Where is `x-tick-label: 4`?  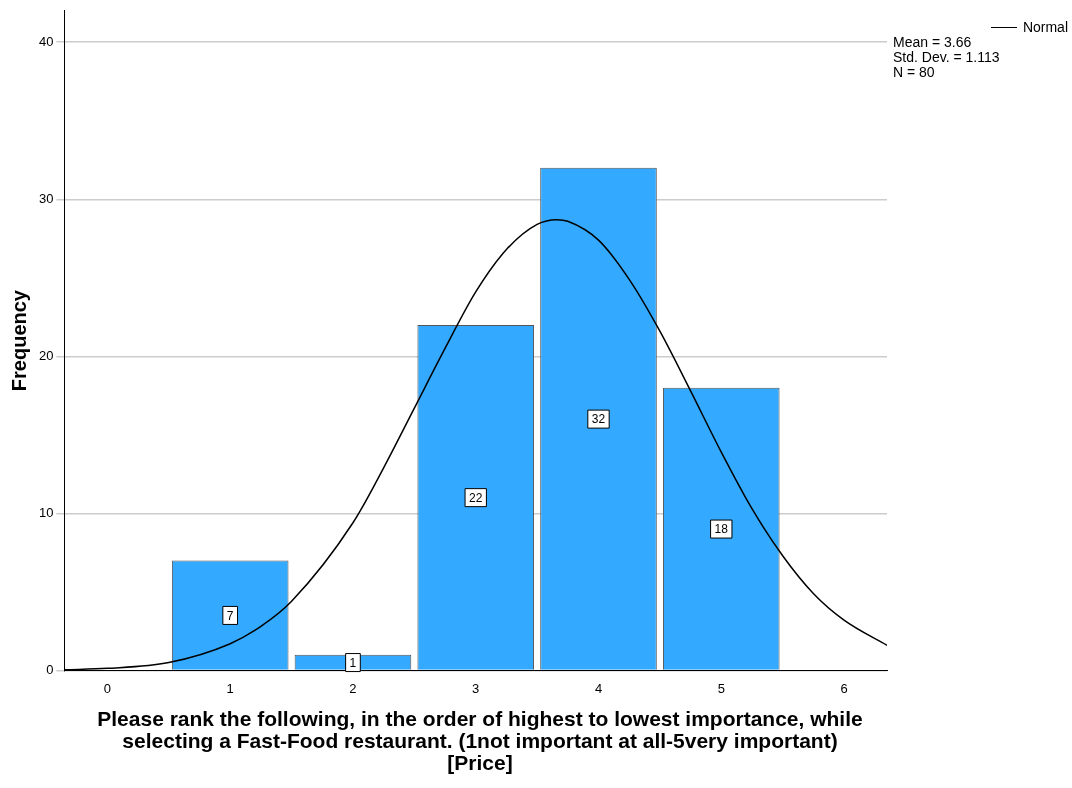 x-tick-label: 4 is located at coordinates (598, 688).